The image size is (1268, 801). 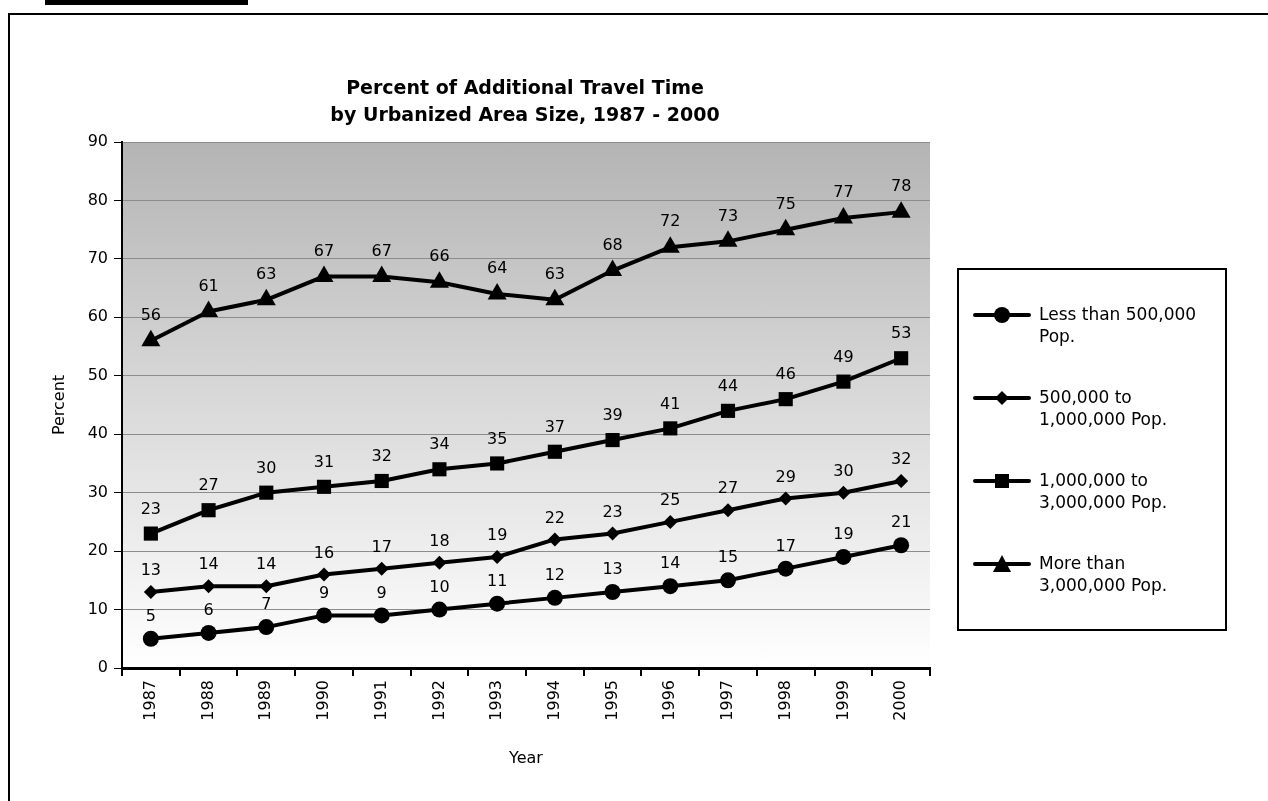 What do you see at coordinates (324, 552) in the screenshot?
I see `data-label: 16` at bounding box center [324, 552].